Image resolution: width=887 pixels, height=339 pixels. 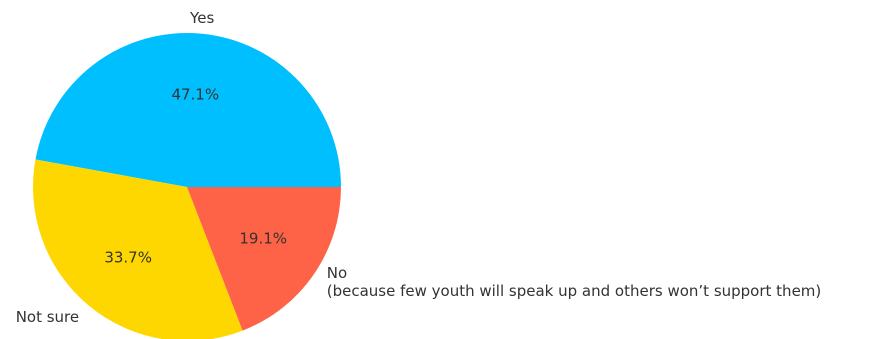 What do you see at coordinates (201, 18) in the screenshot?
I see `category-label-yes: Yes` at bounding box center [201, 18].